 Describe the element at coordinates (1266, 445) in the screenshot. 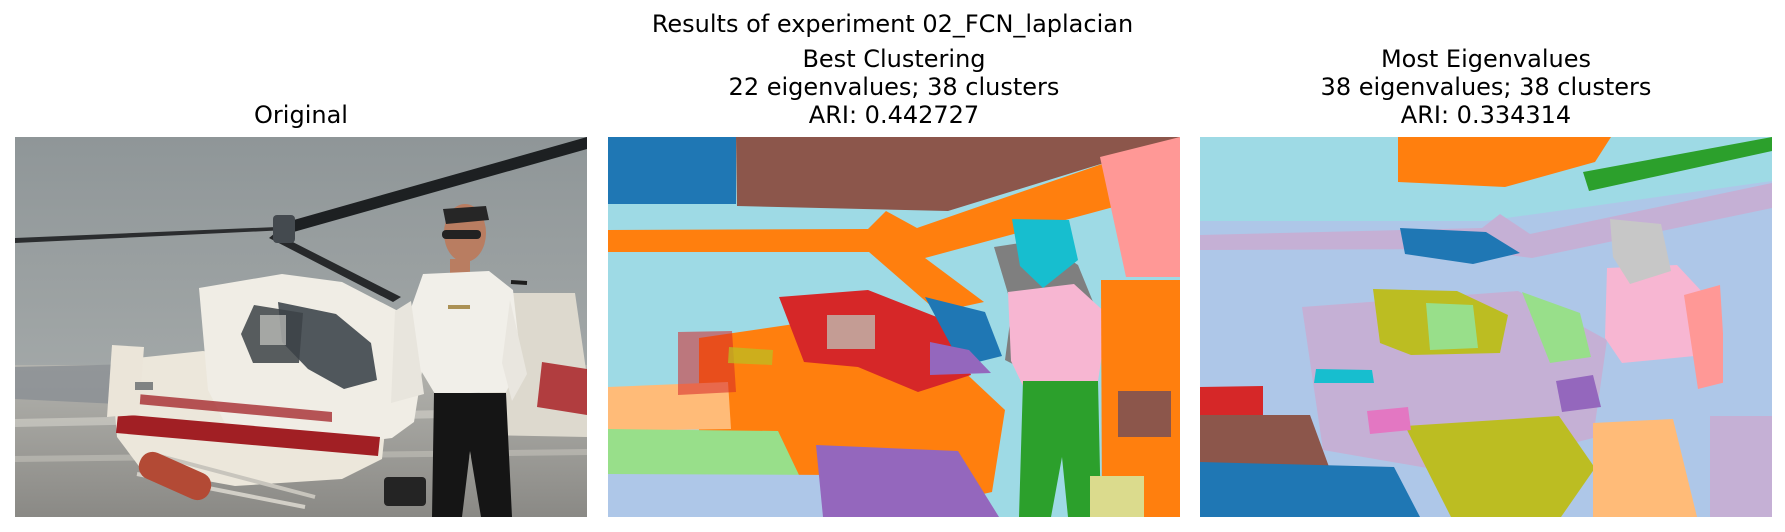

I see `segment-brown-ground` at that location.